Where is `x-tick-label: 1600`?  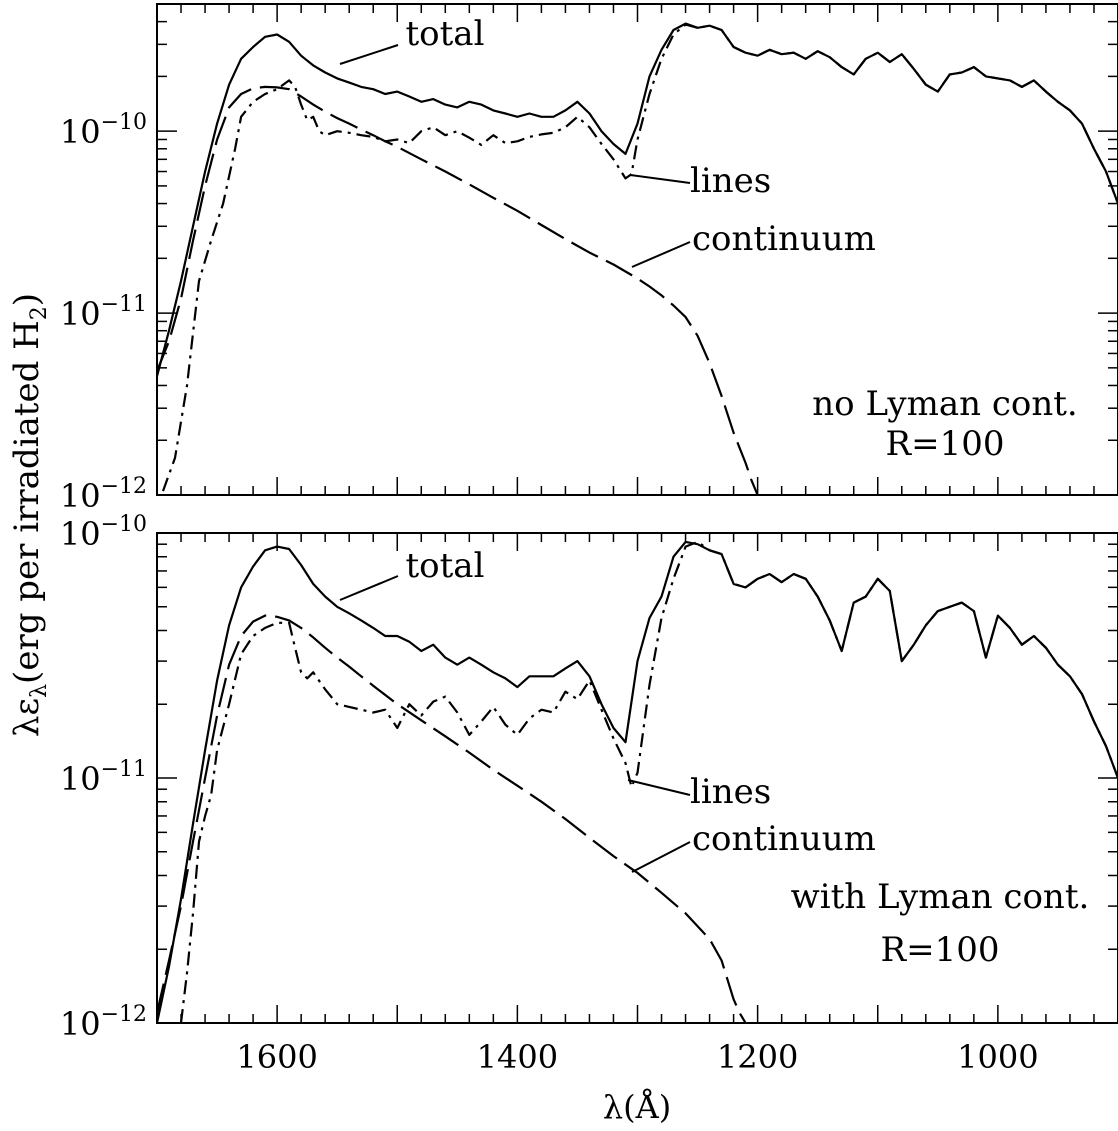
x-tick-label: 1600 is located at coordinates (276, 1057).